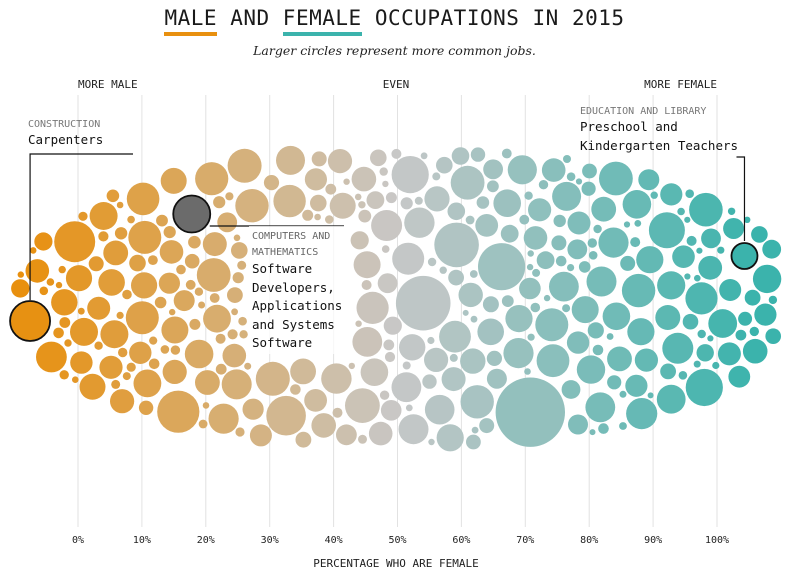  I want to click on carpenters-bubble, so click(30, 321).